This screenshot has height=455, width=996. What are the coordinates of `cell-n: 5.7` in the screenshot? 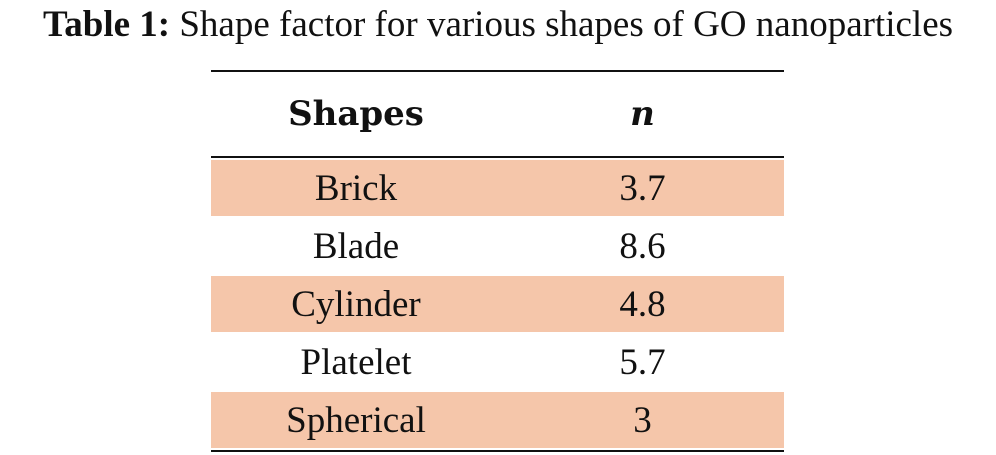 It's located at (642, 362).